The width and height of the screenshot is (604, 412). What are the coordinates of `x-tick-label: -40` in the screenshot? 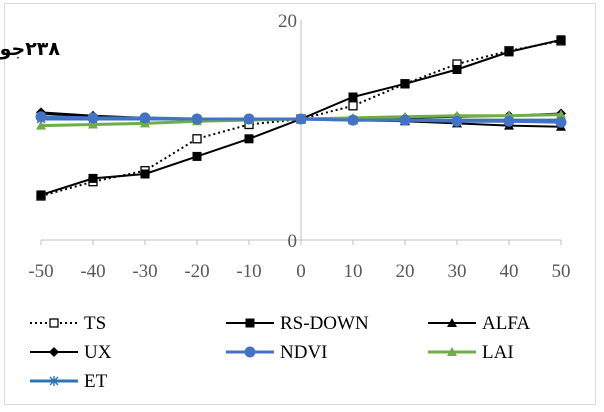 It's located at (92, 271).